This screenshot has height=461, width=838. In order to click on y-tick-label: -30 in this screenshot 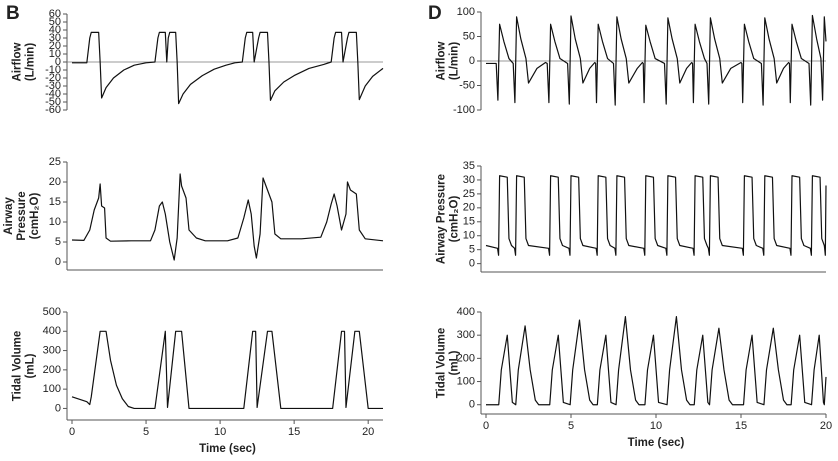, I will do `click(53, 86)`.